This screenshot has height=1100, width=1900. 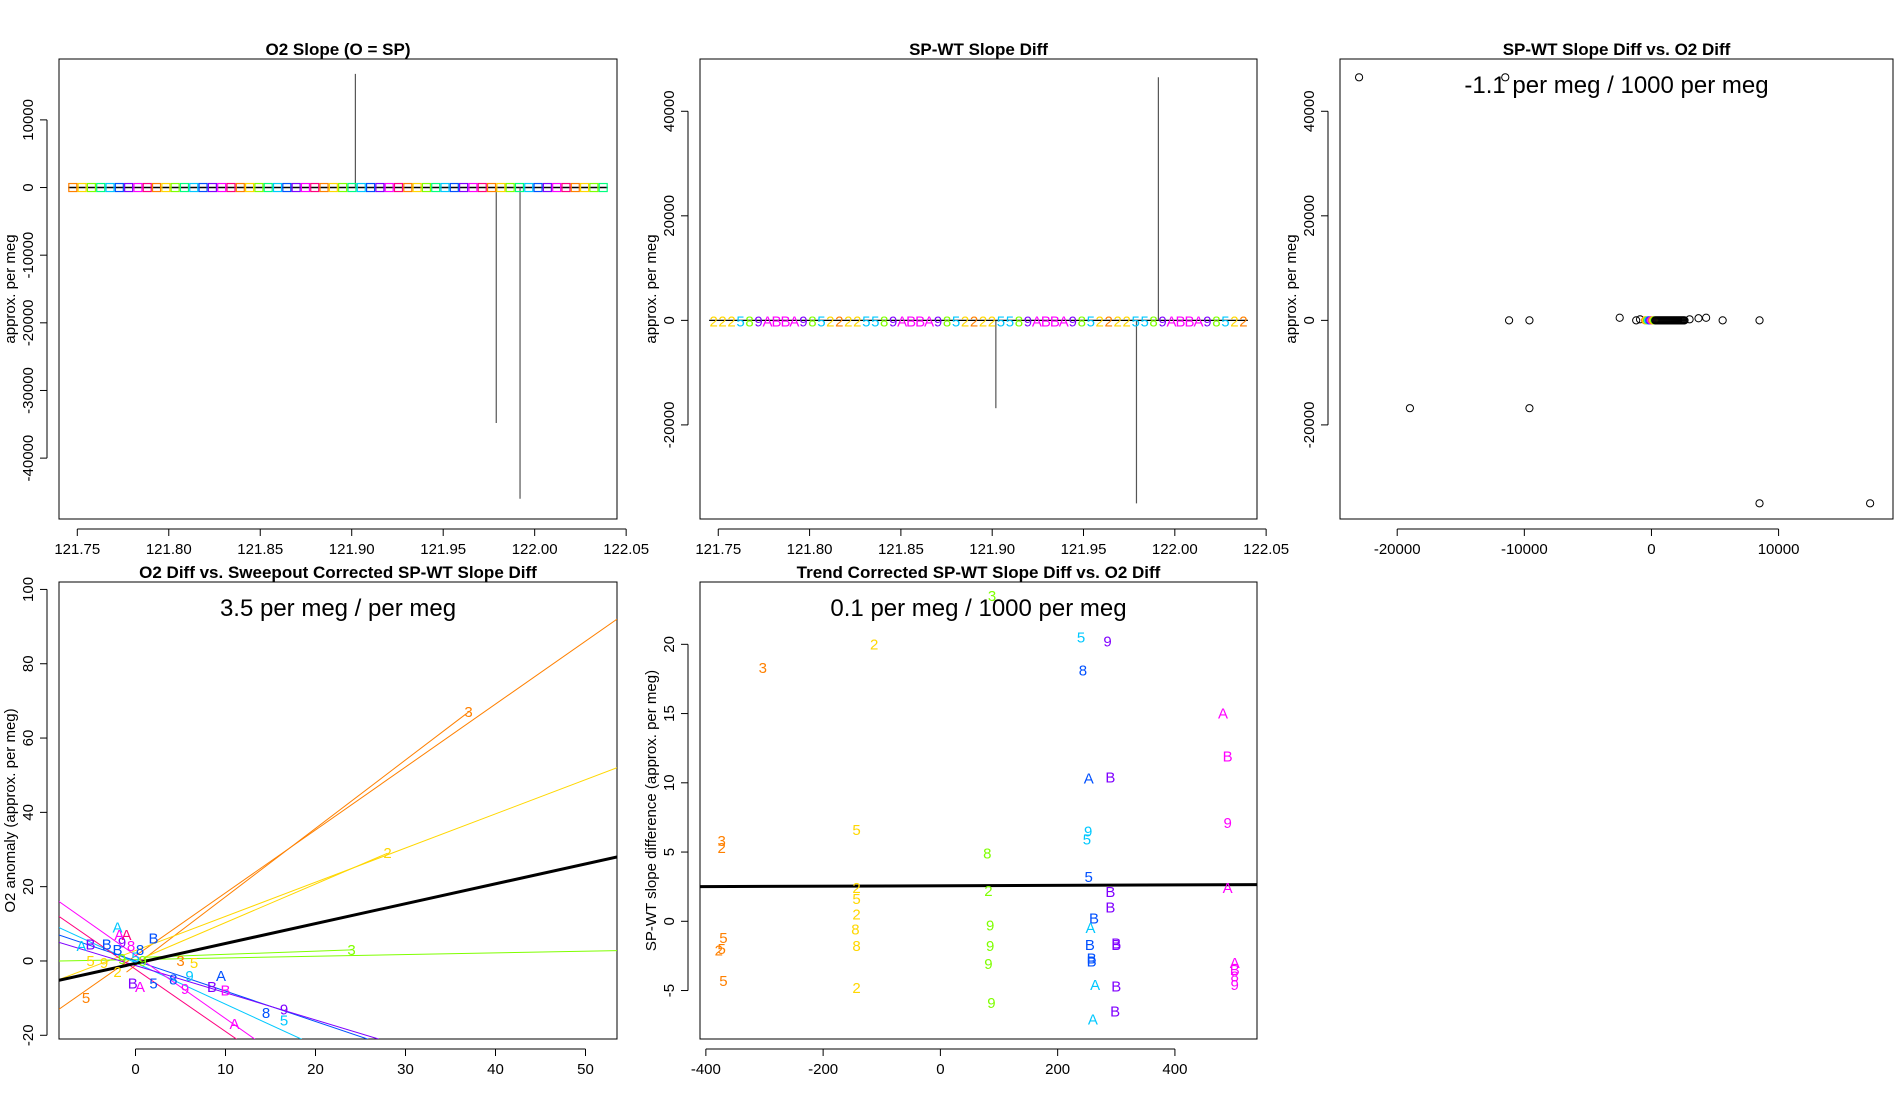 What do you see at coordinates (1617, 49) in the screenshot?
I see `chart-title: SP-WT Slope Diff vs. O2 Diff` at bounding box center [1617, 49].